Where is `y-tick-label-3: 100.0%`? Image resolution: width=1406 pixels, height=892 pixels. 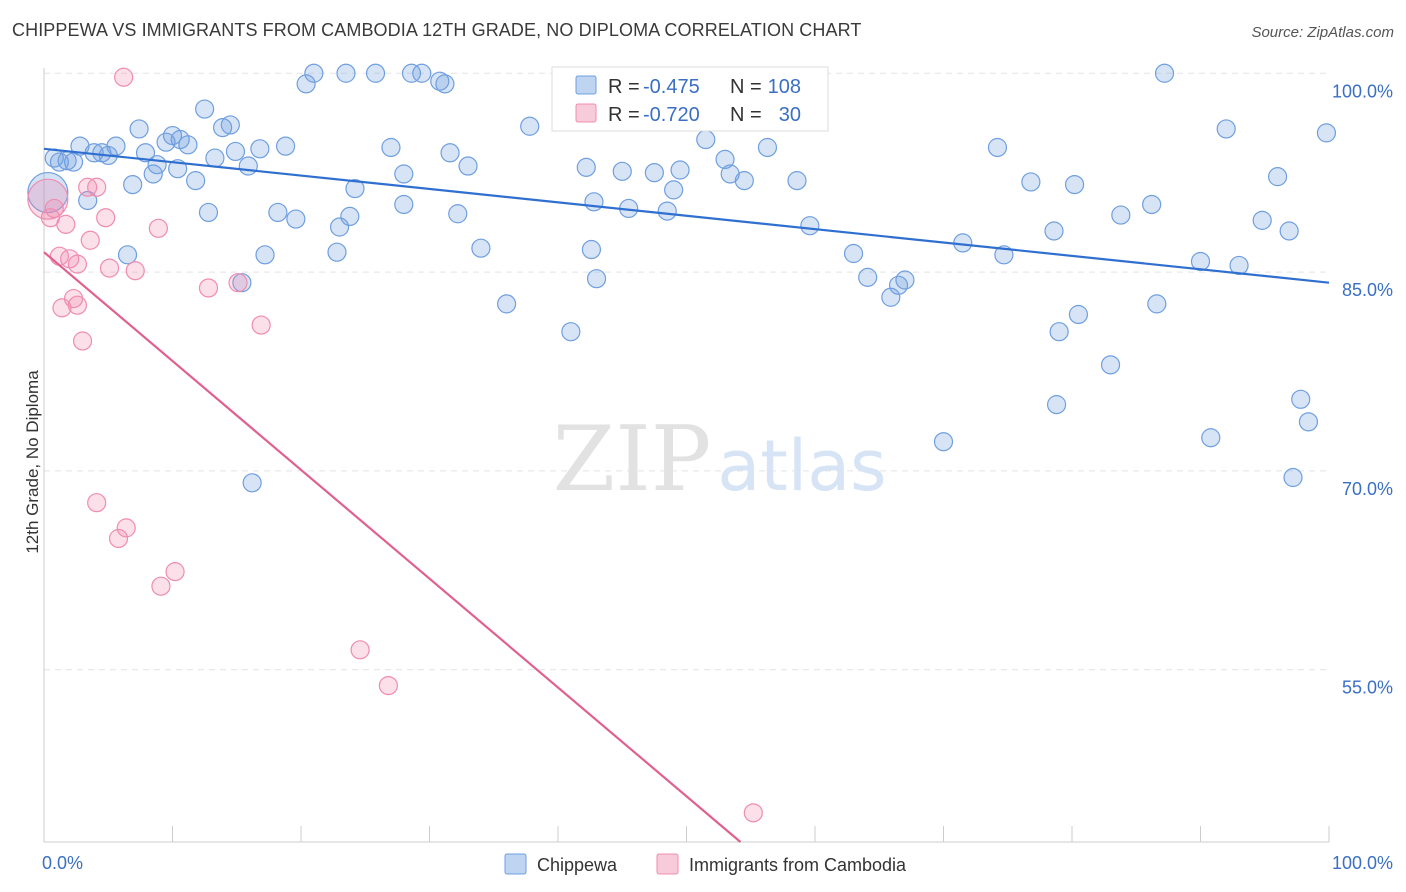
y-tick-label-3: 100.0% is located at coordinates (1362, 91).